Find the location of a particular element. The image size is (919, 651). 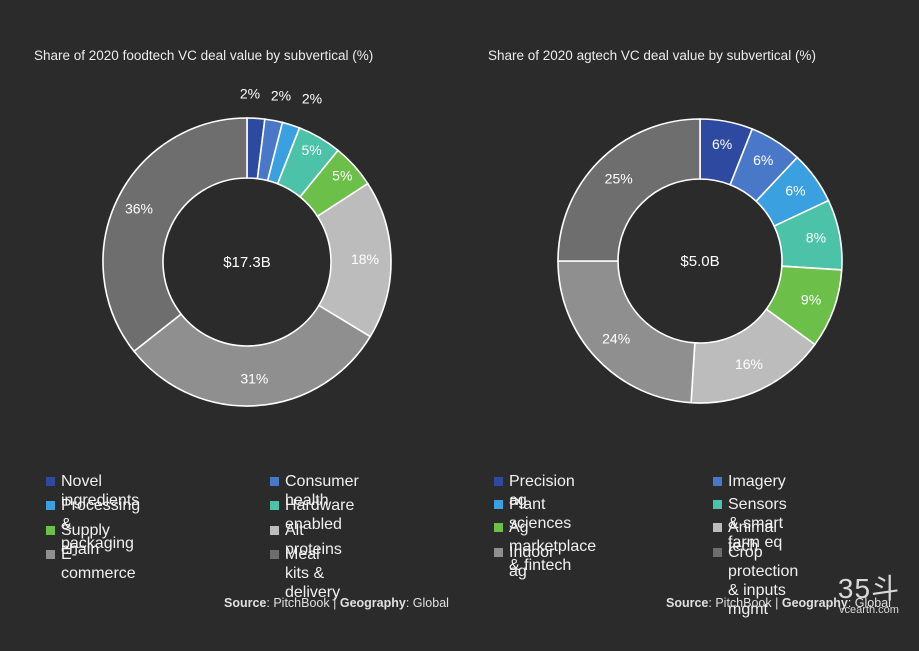

data-label-1: 2% is located at coordinates (281, 96).